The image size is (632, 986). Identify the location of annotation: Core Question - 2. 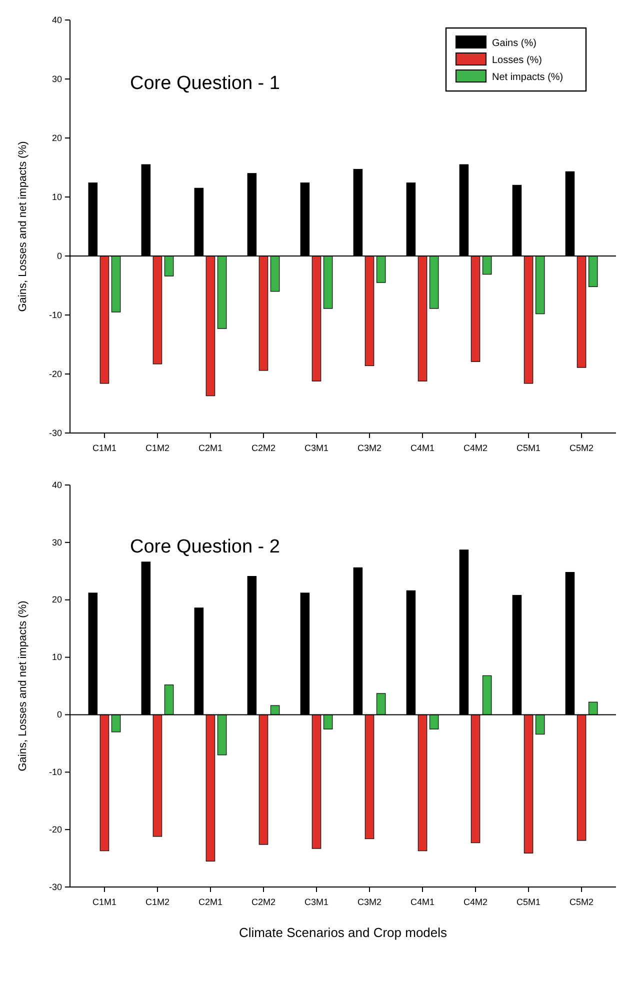
(205, 547).